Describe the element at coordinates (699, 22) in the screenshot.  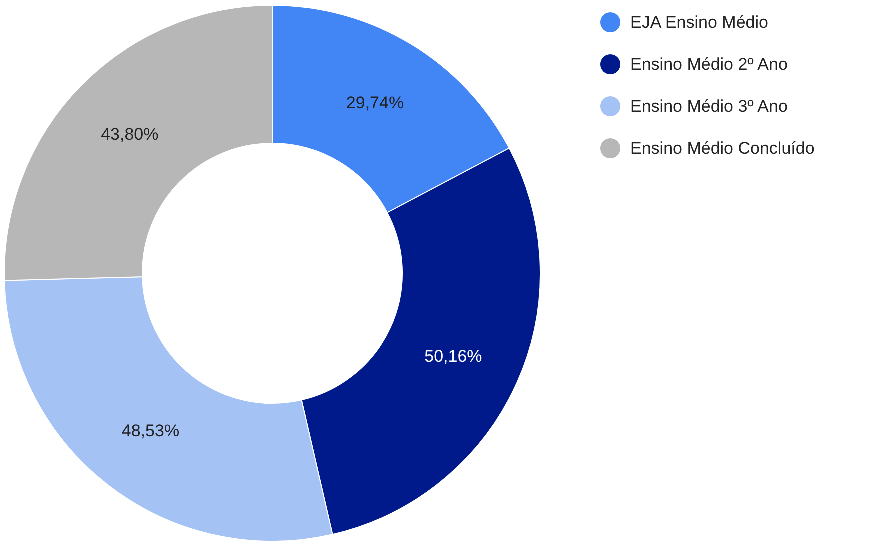
I see `legend-label: EJA Ensino Médio` at that location.